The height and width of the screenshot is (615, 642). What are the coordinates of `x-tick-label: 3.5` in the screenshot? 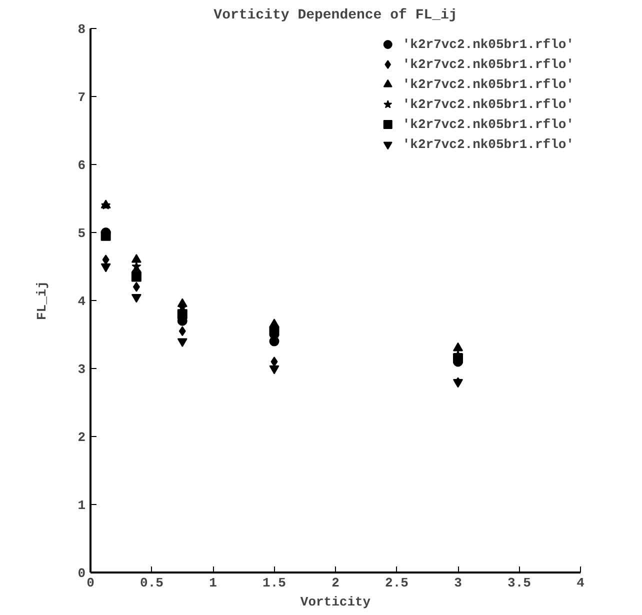 It's located at (520, 583).